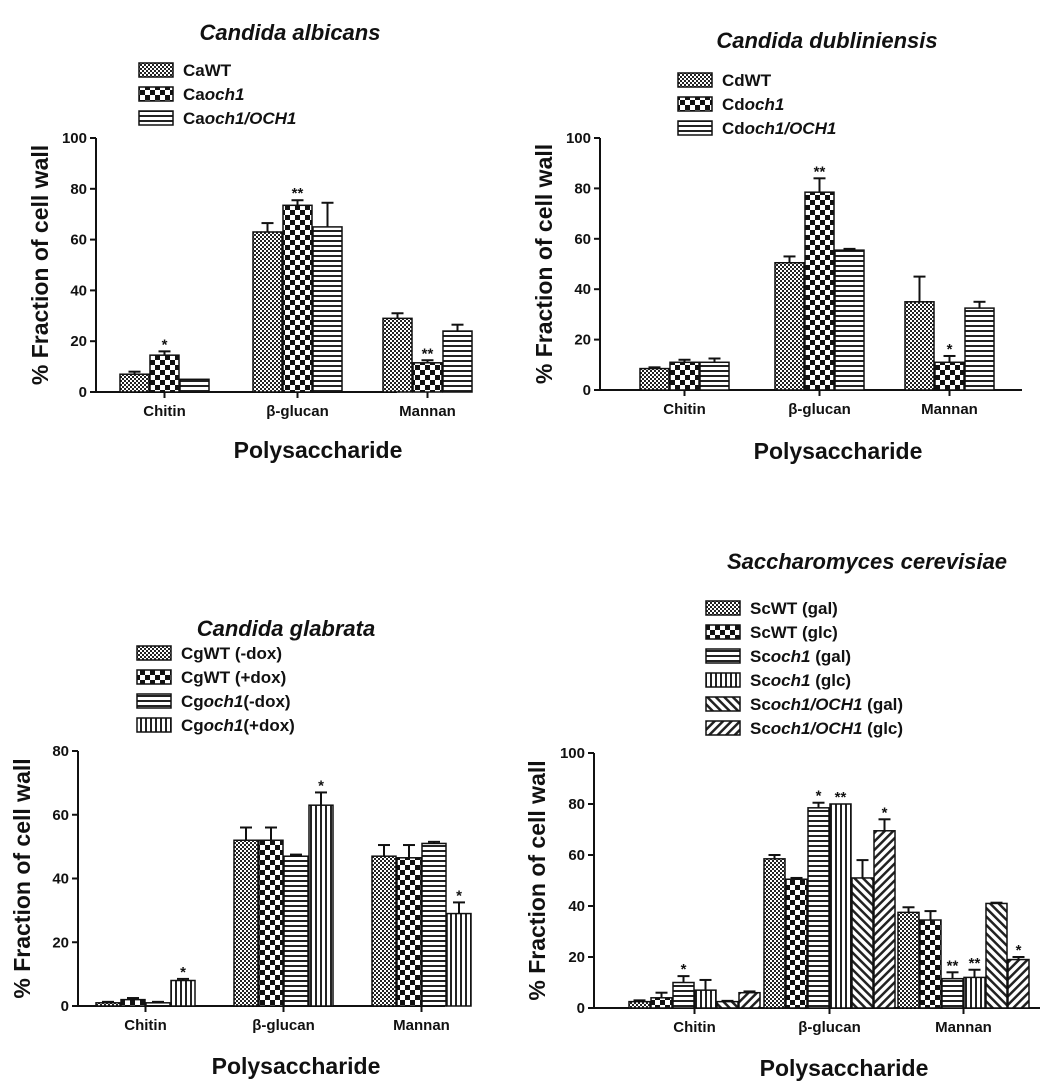  I want to click on legend-entry: Cgoch1(-dox), so click(213, 701).